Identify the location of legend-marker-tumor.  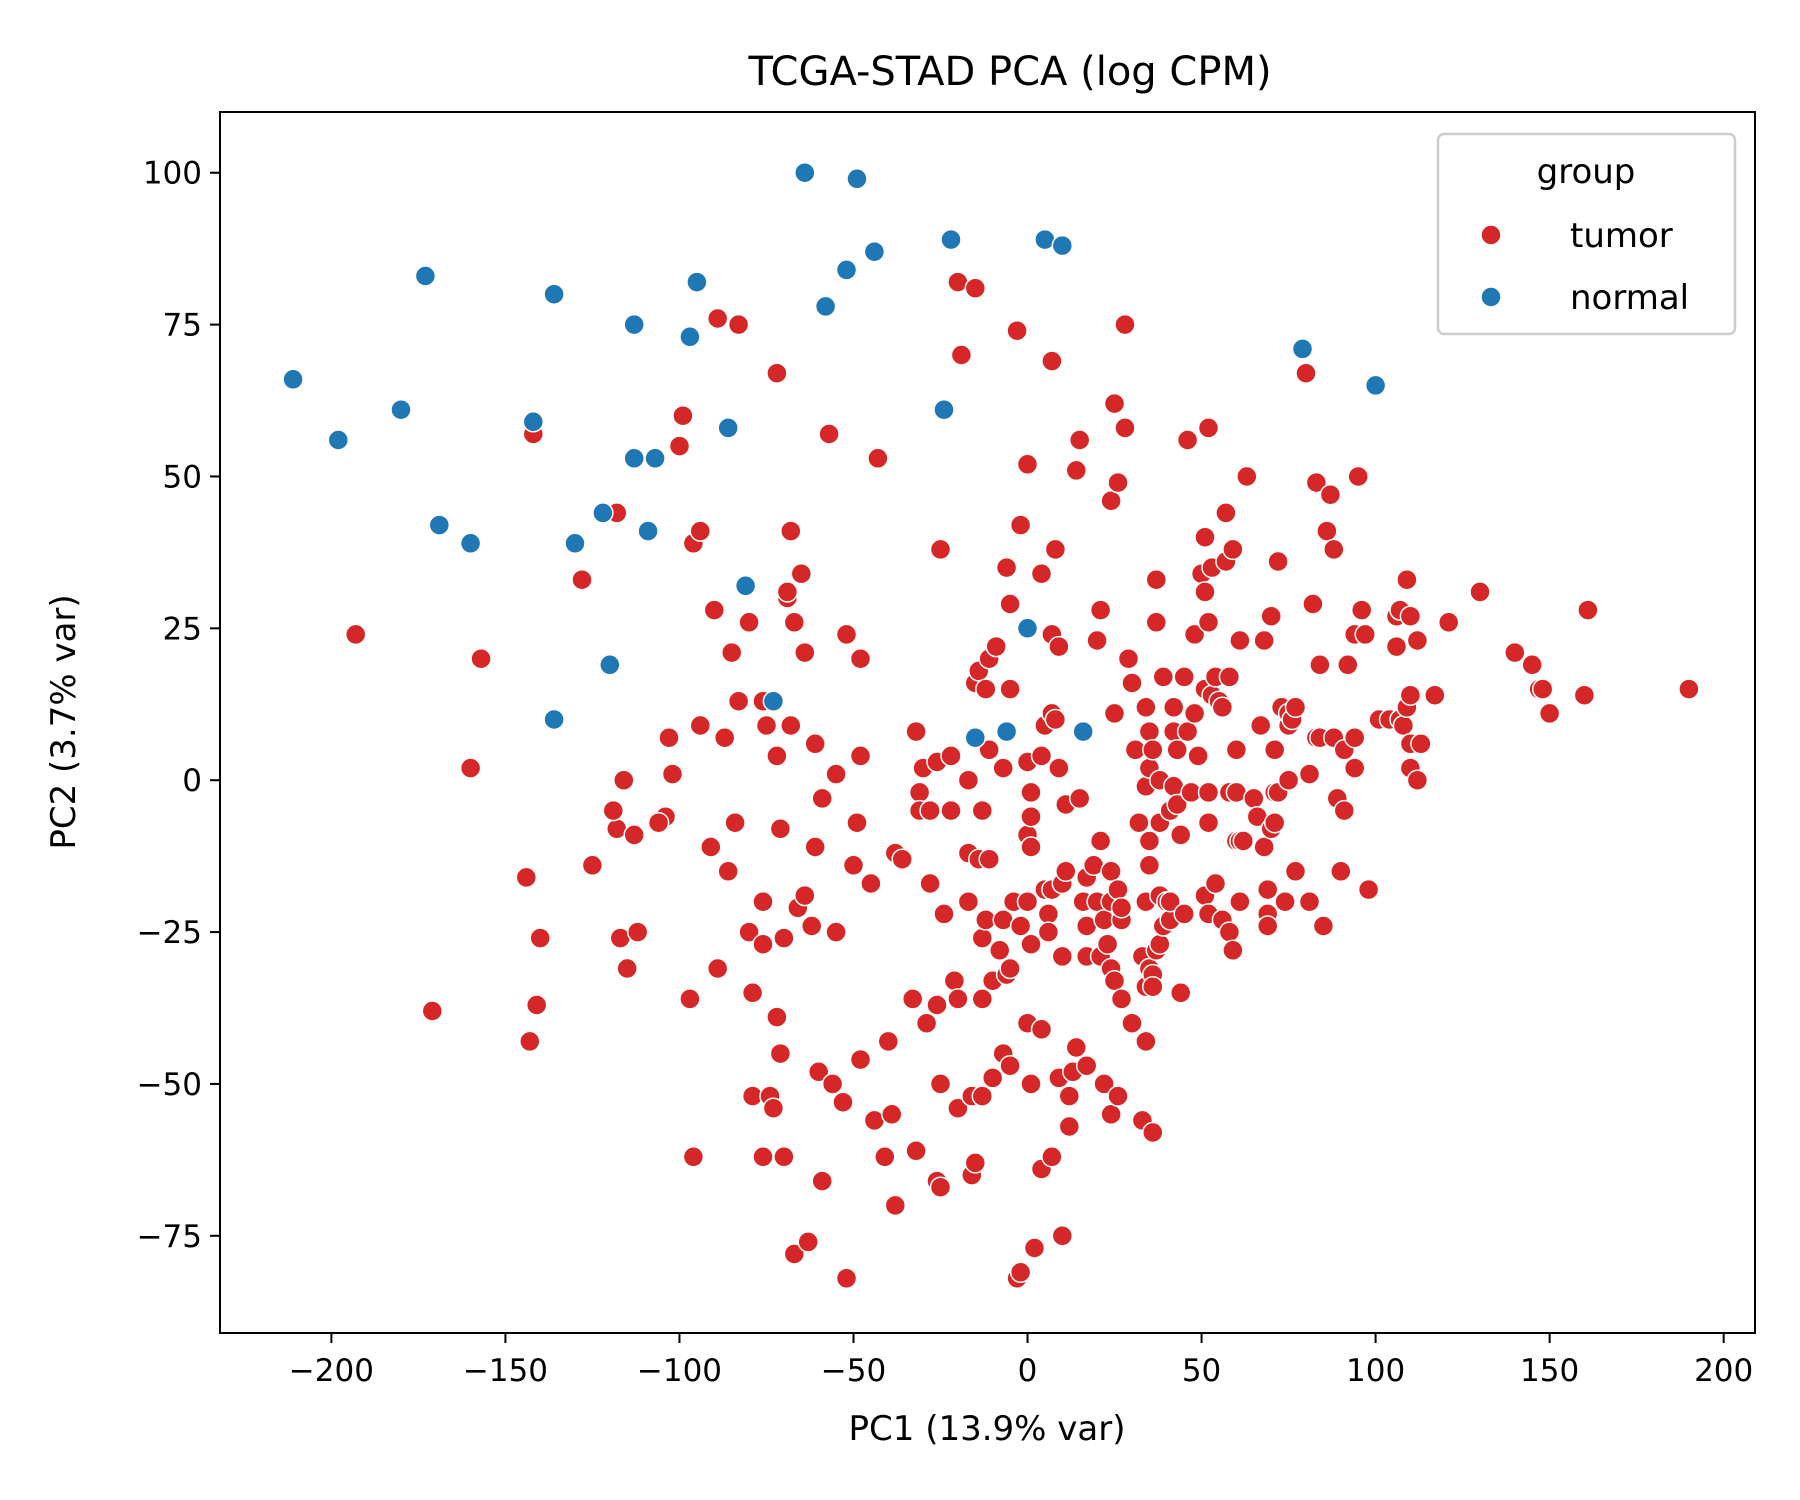
(1491, 235).